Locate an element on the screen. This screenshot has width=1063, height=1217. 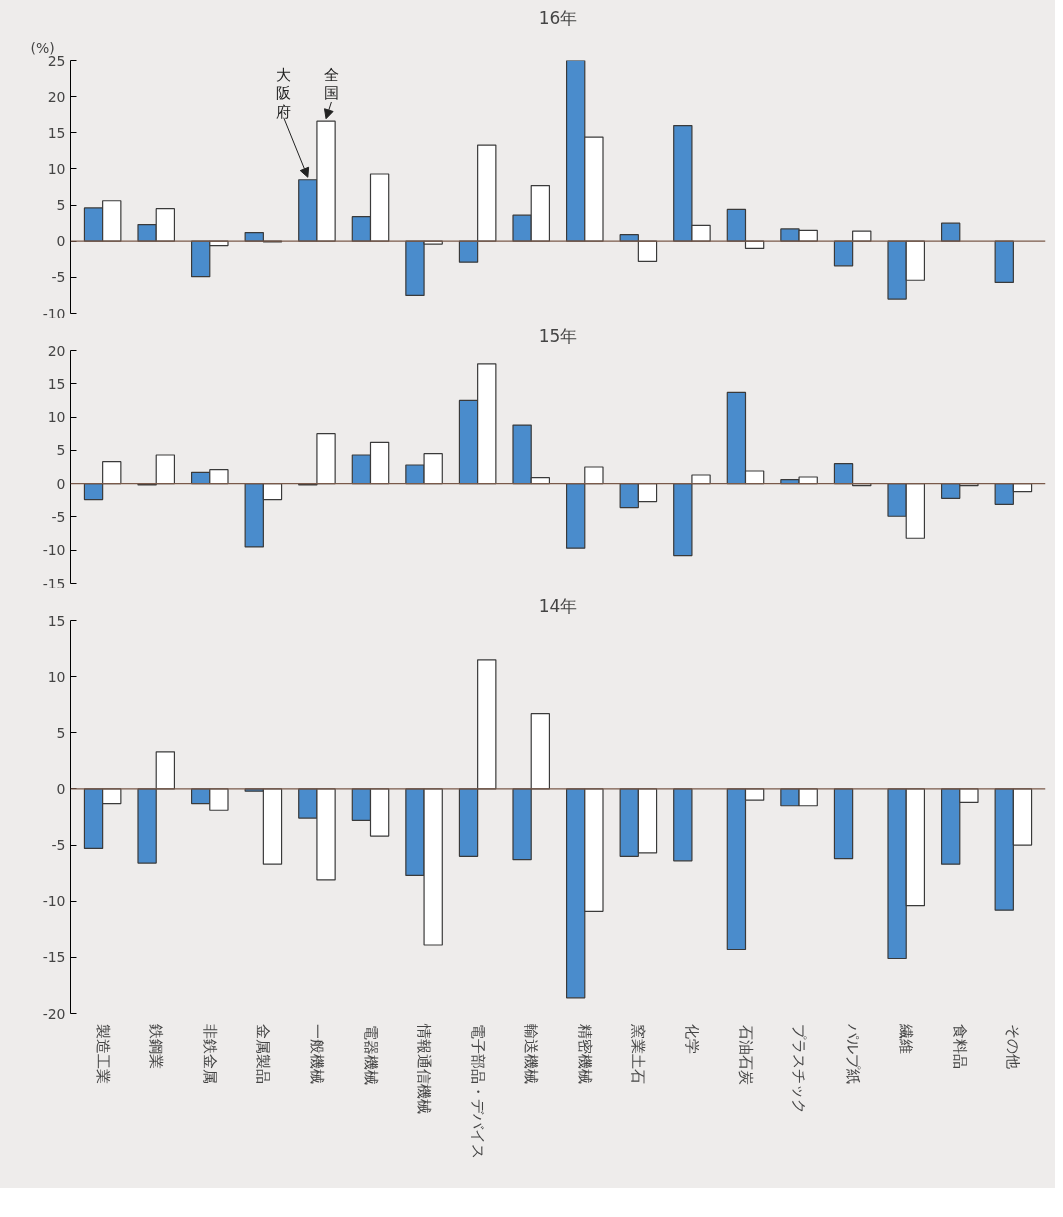
x-tick-label: 製造工業 is located at coordinates (102, 1054).